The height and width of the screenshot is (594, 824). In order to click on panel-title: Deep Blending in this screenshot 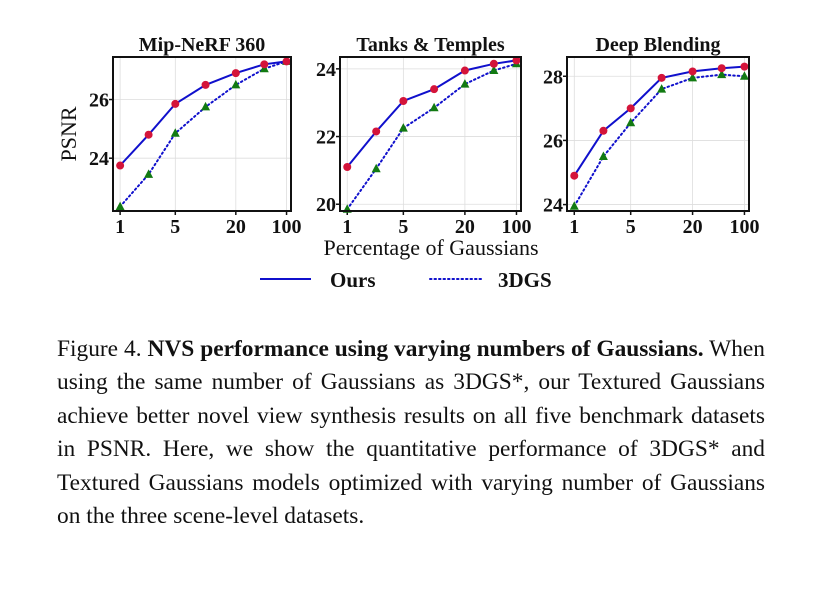, I will do `click(657, 45)`.